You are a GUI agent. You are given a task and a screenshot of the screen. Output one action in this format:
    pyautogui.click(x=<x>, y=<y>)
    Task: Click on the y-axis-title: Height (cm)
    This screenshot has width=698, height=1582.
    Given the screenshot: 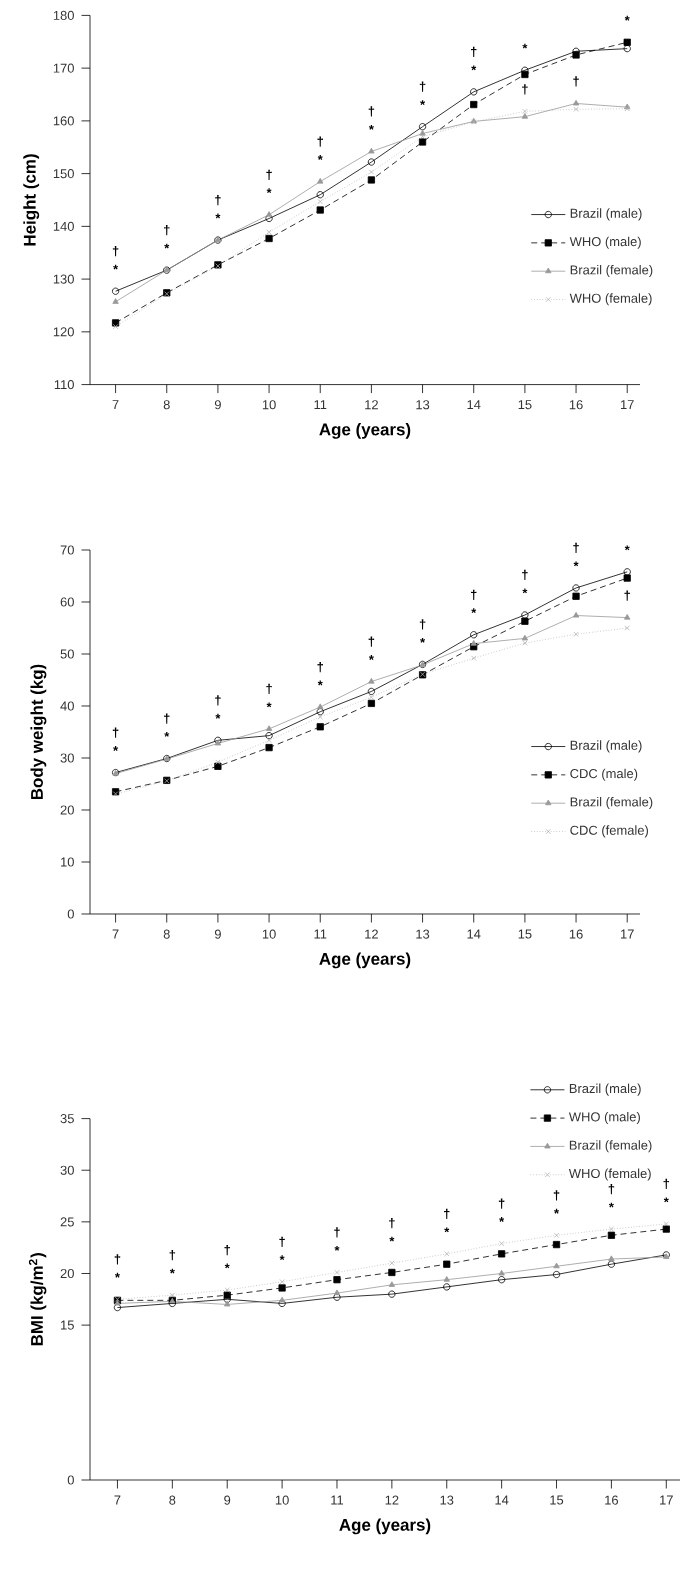 What is the action you would take?
    pyautogui.click(x=31, y=200)
    